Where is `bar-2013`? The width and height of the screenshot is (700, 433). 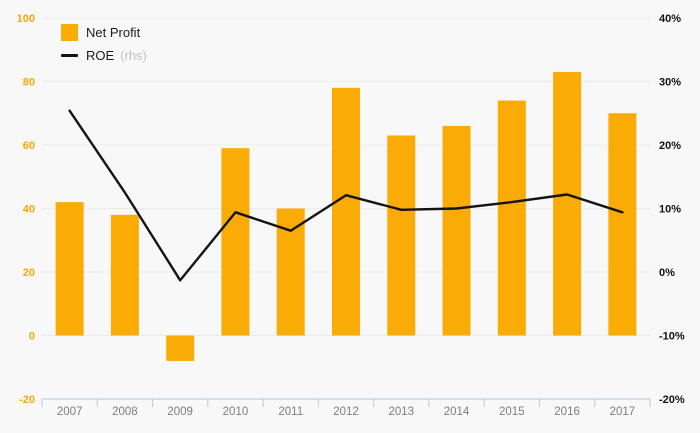
bar-2013 is located at coordinates (401, 235).